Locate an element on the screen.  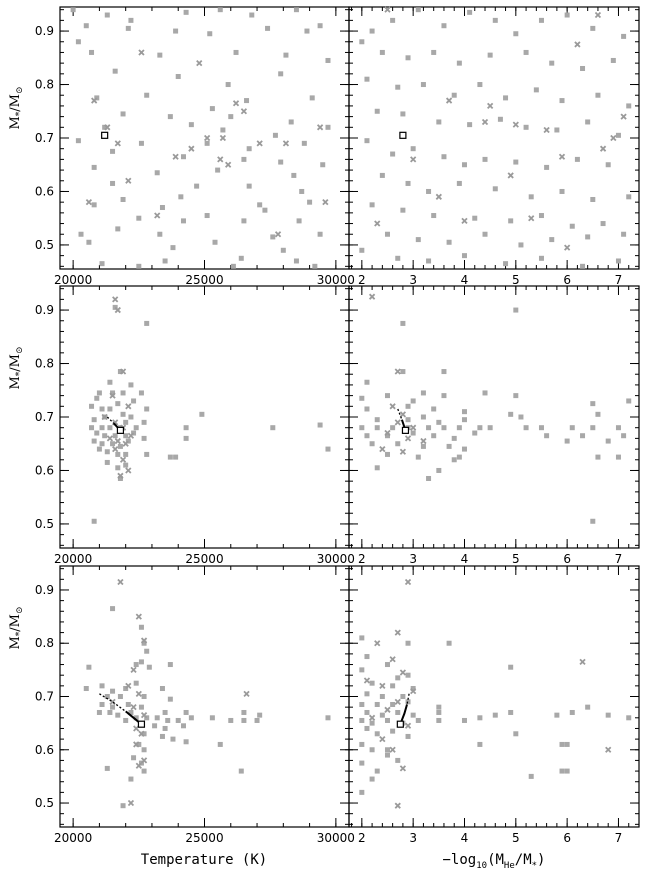
best-fit-marker is located at coordinates (403, 135).